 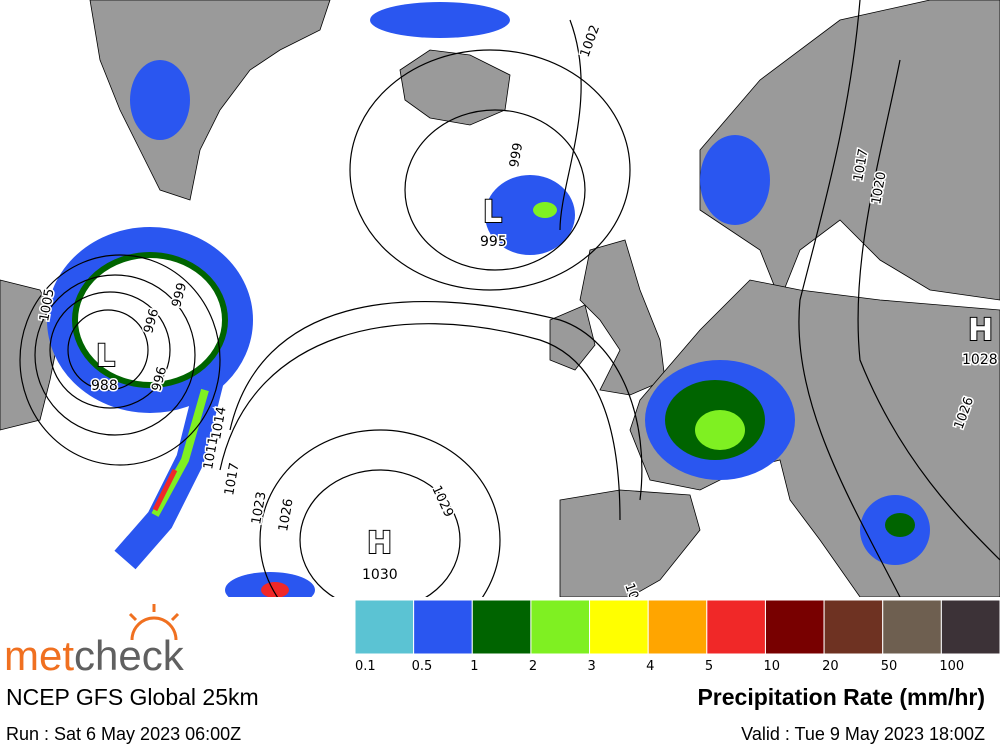 I want to click on valid-time: Valid : Tue 9 May 2023 18:00Z, so click(x=863, y=734).